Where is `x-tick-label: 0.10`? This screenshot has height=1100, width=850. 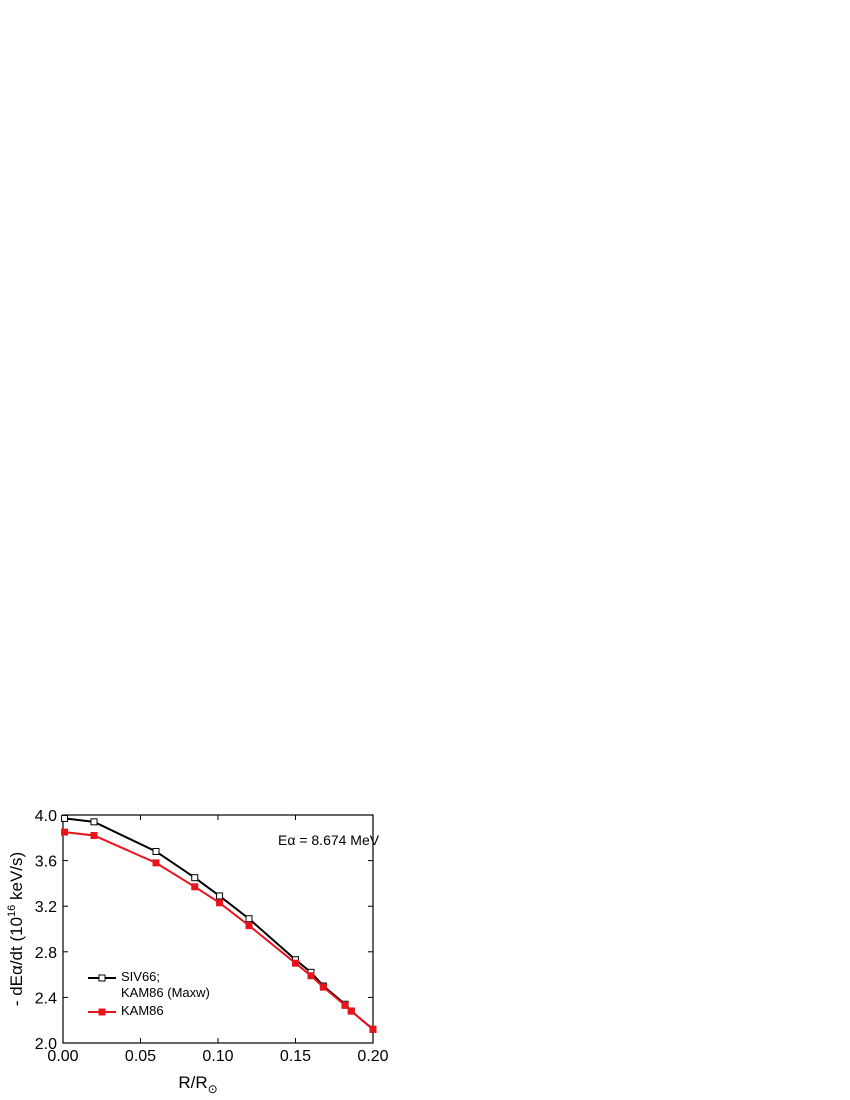 x-tick-label: 0.10 is located at coordinates (217, 1056).